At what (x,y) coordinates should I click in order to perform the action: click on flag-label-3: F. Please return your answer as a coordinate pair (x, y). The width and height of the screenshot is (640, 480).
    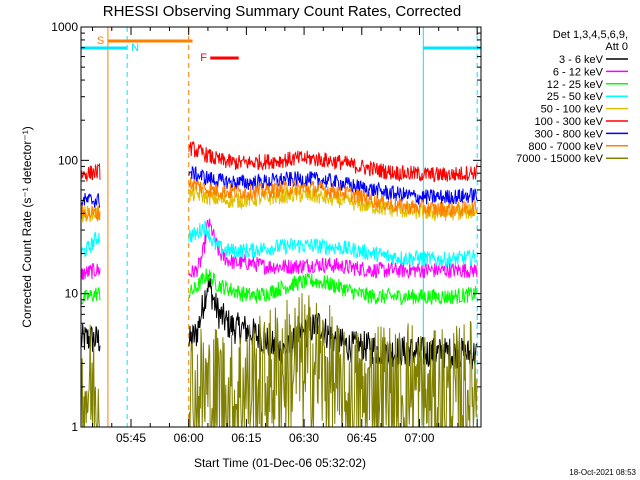
    Looking at the image, I should click on (203, 58).